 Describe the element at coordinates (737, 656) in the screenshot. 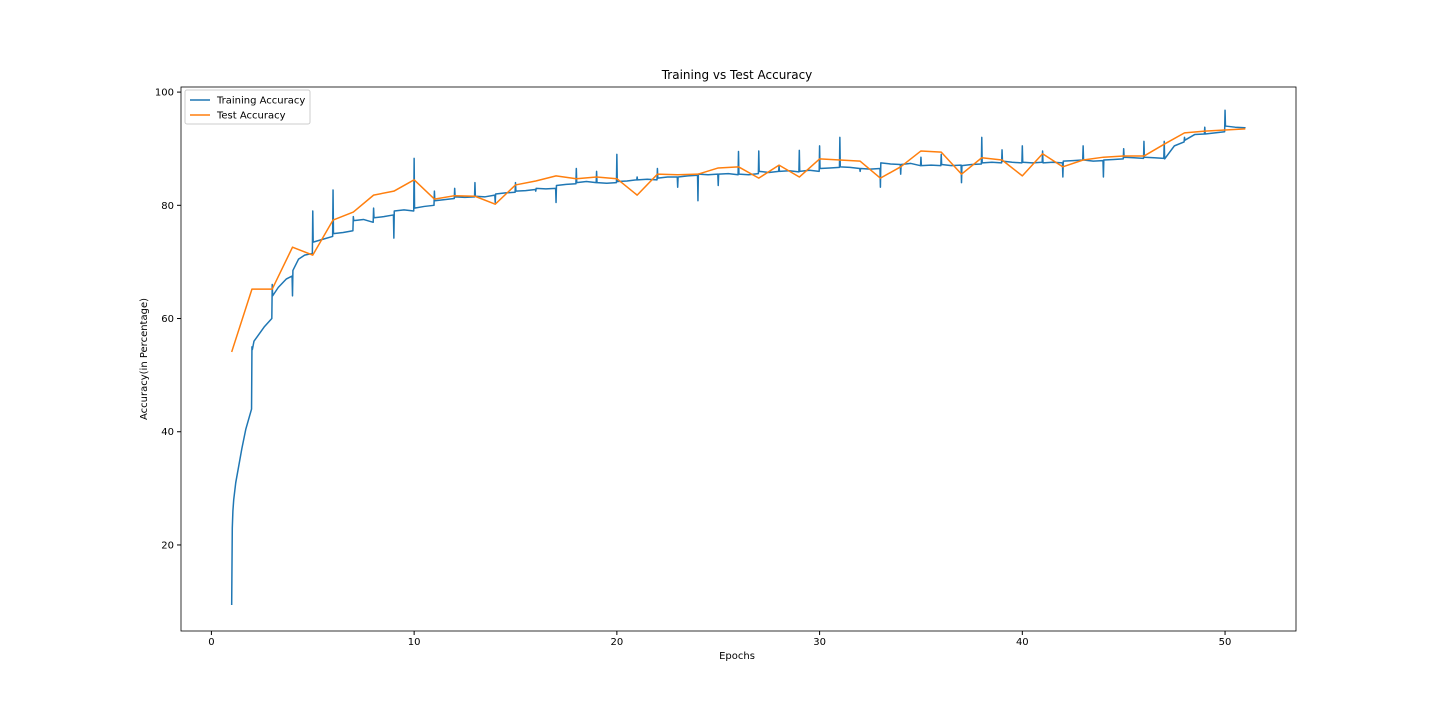

I see `x-axis-label: Epochs` at that location.